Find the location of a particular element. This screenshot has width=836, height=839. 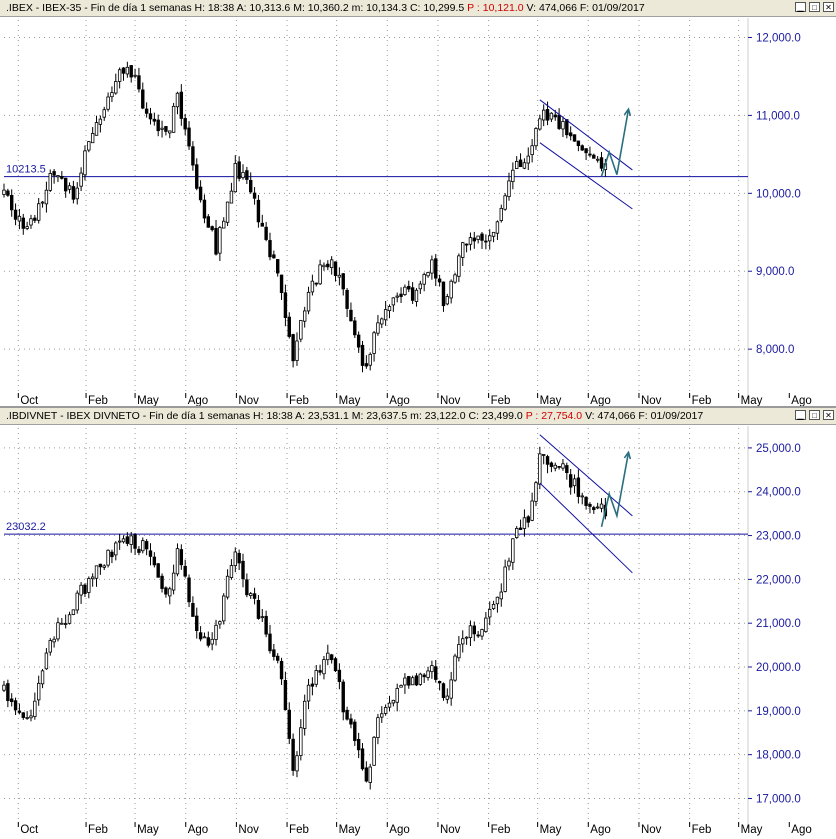

window-controls: ▁ □ ✕ is located at coordinates (814, 415).